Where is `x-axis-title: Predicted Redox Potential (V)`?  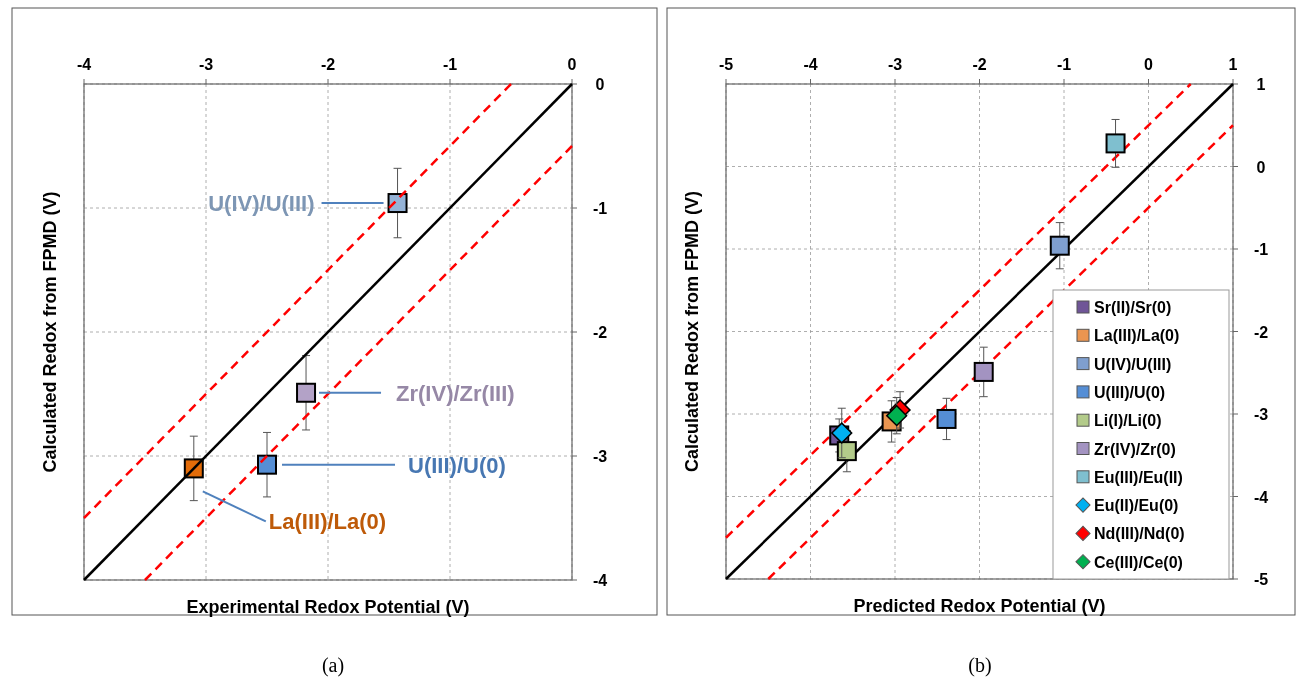 x-axis-title: Predicted Redox Potential (V) is located at coordinates (979, 606).